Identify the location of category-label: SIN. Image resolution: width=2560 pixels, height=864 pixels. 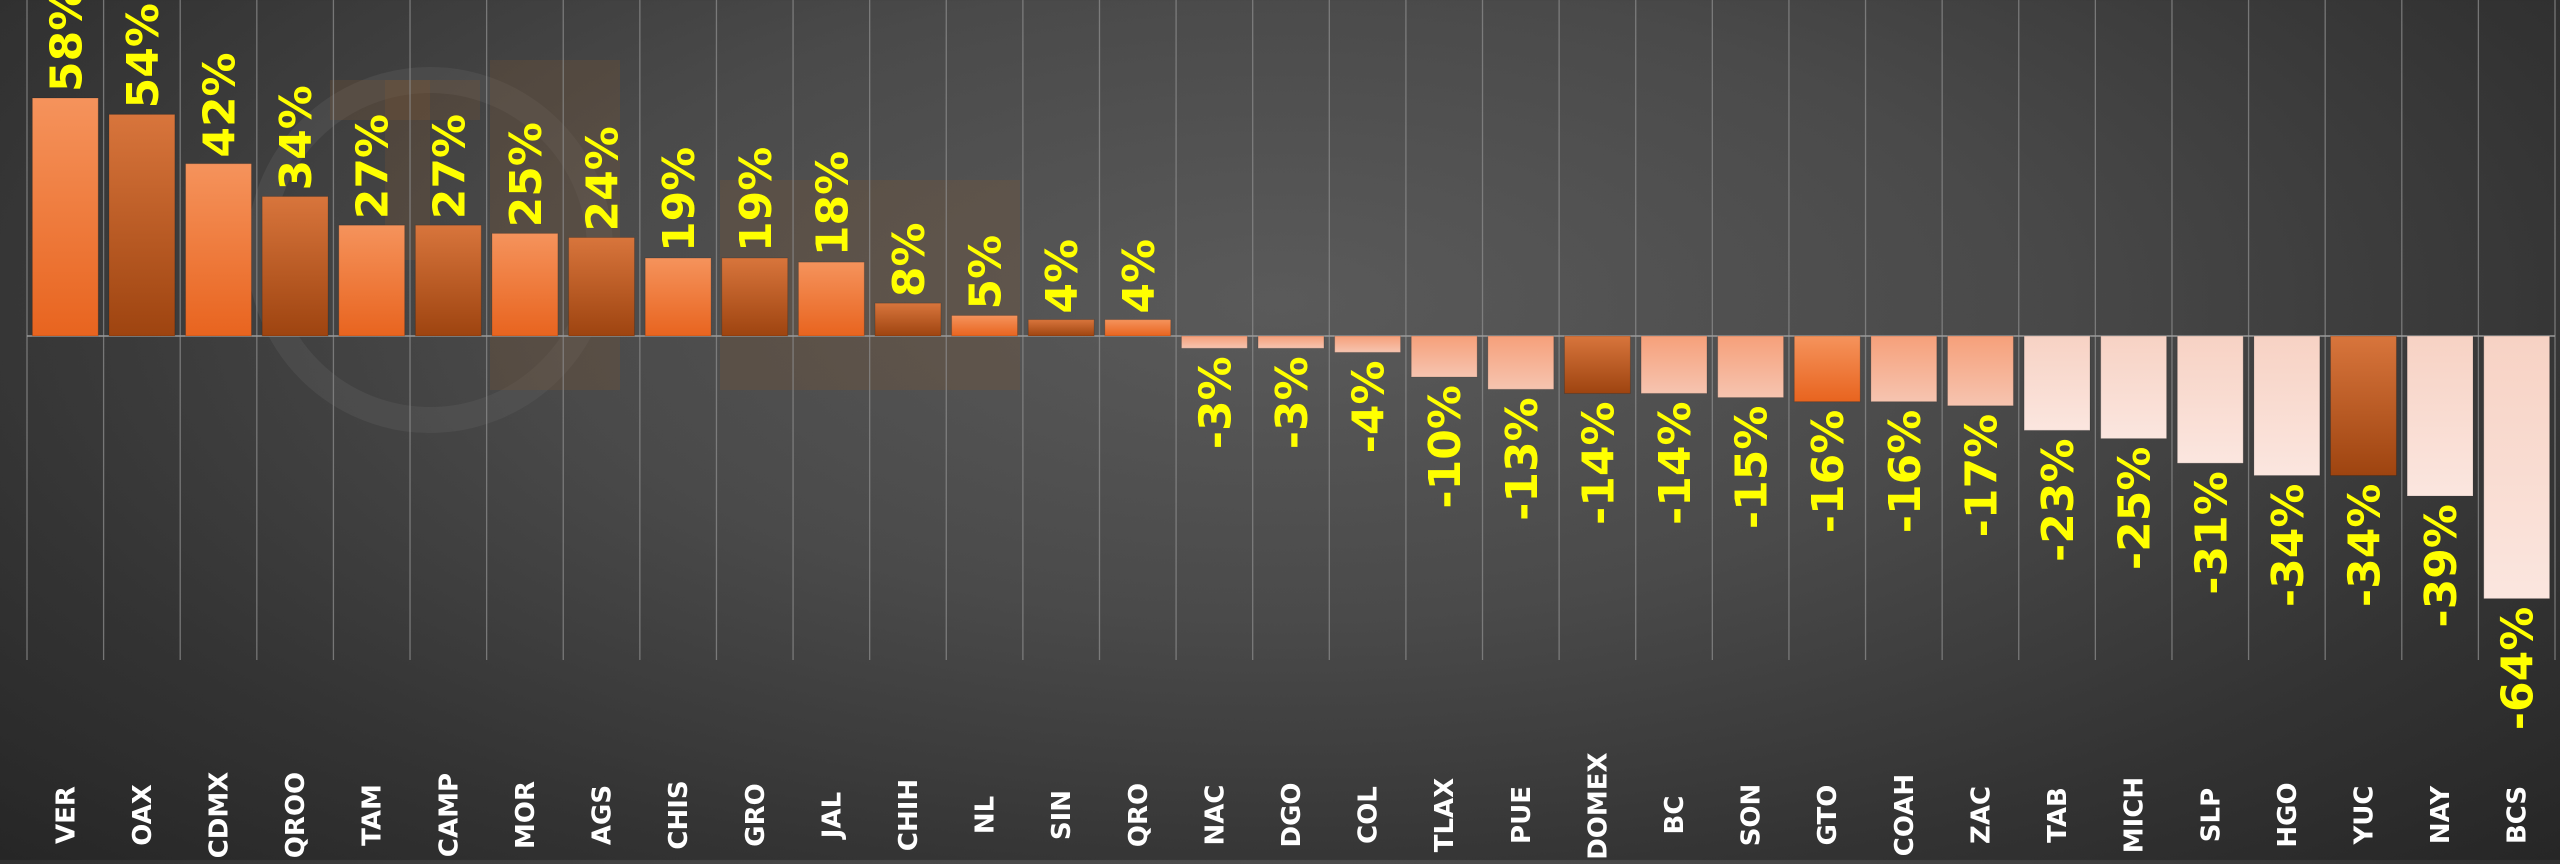
(1062, 815).